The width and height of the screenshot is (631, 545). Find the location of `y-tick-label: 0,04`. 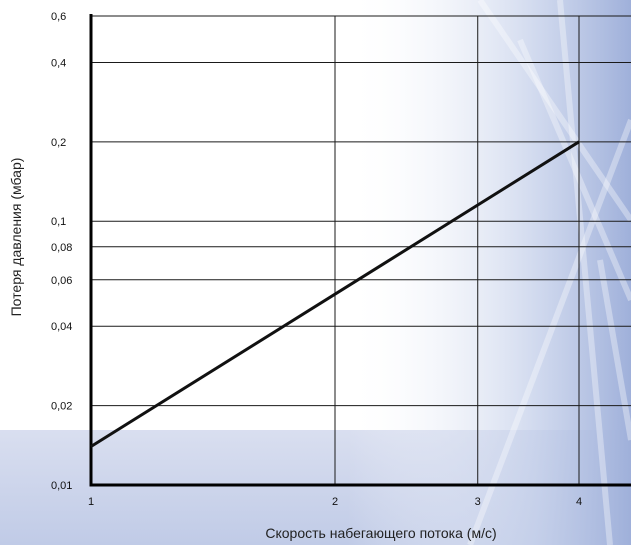

y-tick-label: 0,04 is located at coordinates (61, 327).